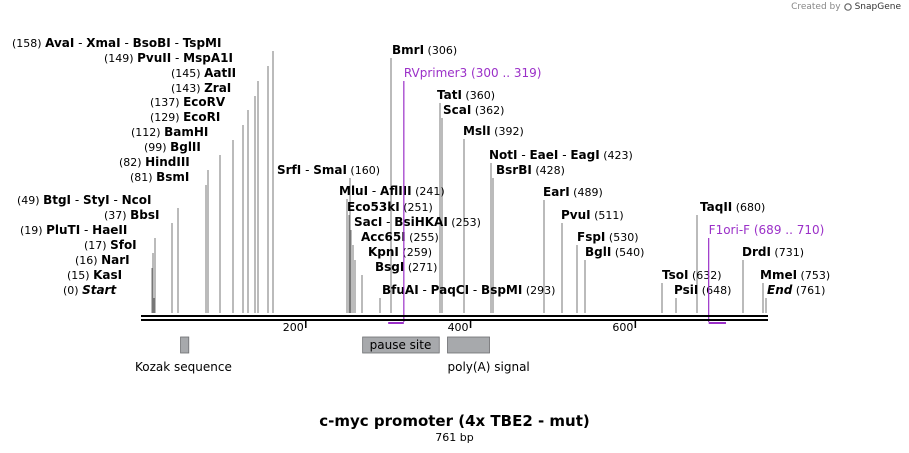 Image resolution: width=909 pixels, height=453 pixels. I want to click on site-position: (16), so click(88, 260).